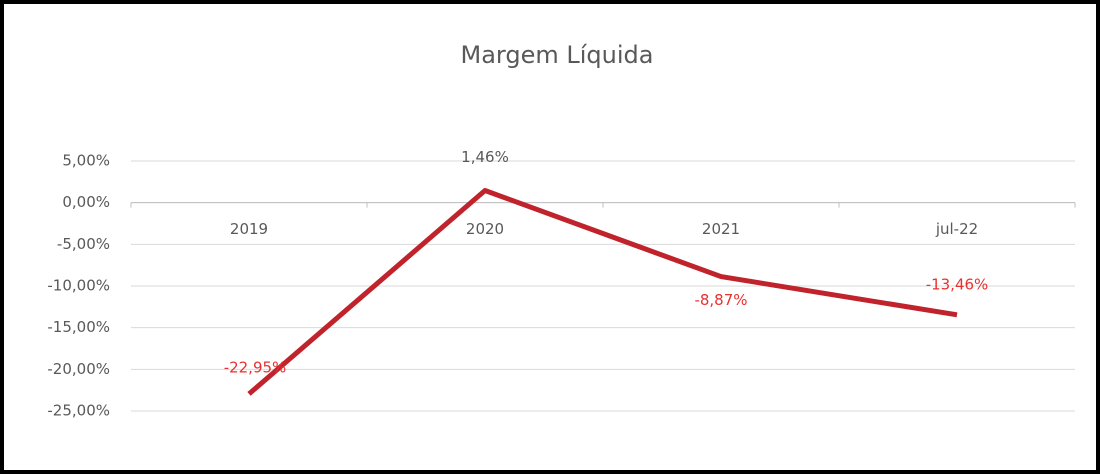 This screenshot has width=1100, height=474. I want to click on x-tick-label: 2019, so click(249, 229).